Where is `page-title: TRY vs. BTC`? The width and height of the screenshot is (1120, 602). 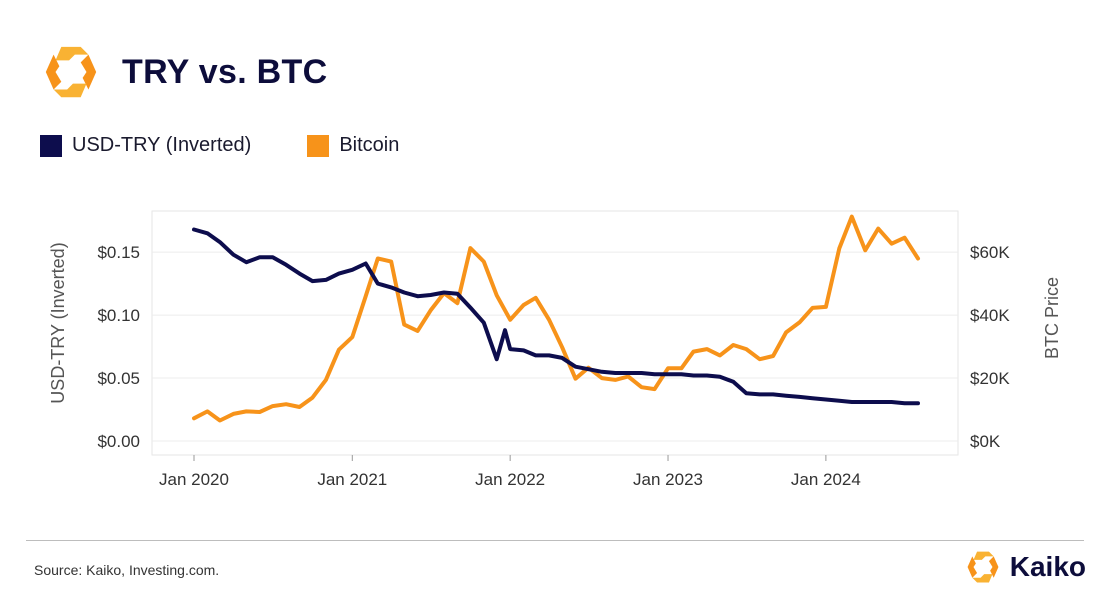
page-title: TRY vs. BTC is located at coordinates (225, 71).